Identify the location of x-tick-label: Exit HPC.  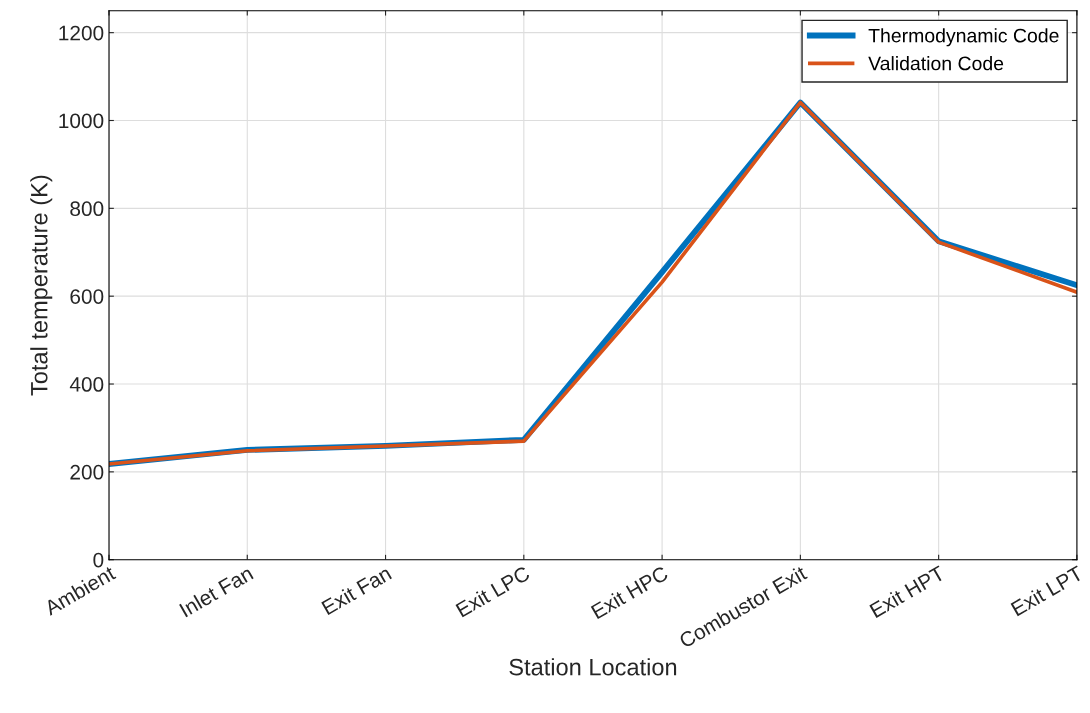
(630, 592).